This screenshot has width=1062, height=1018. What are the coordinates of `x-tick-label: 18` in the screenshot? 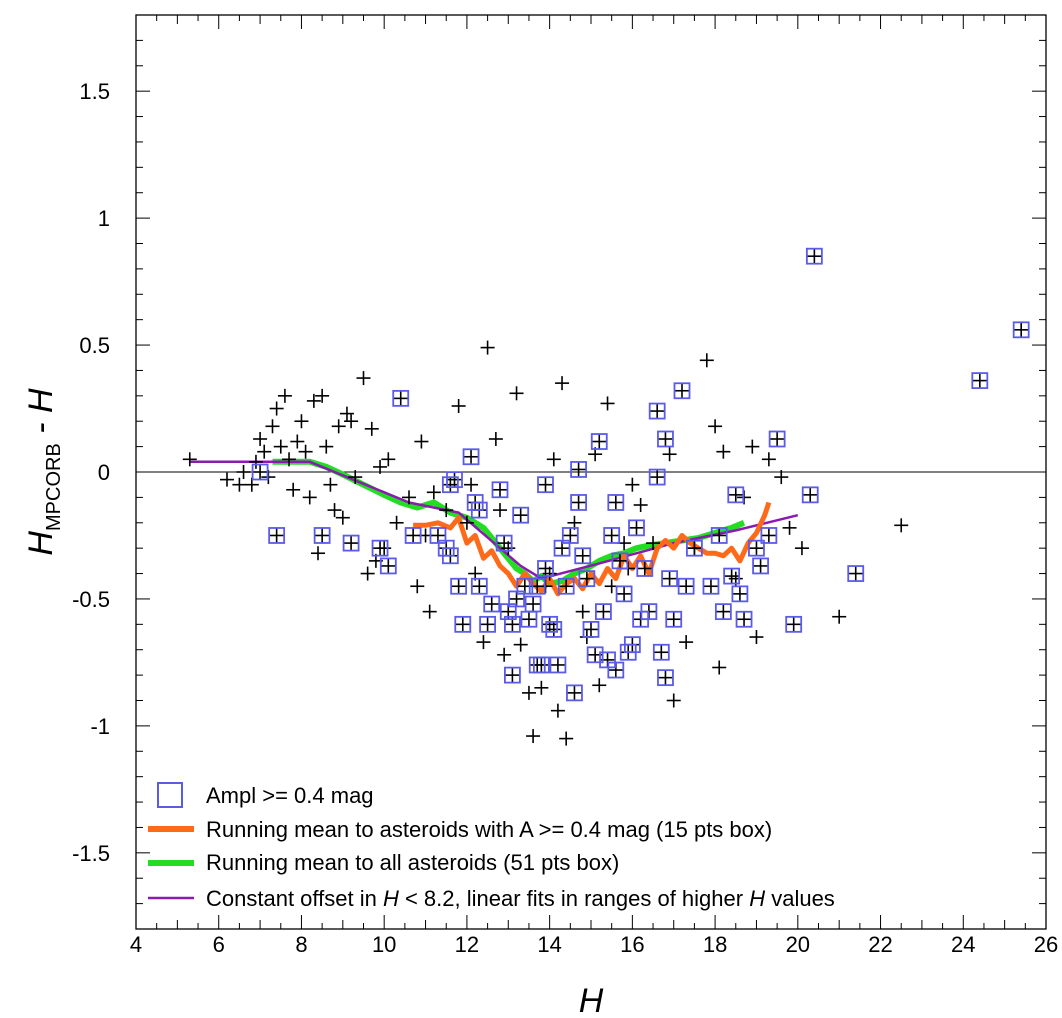 It's located at (715, 944).